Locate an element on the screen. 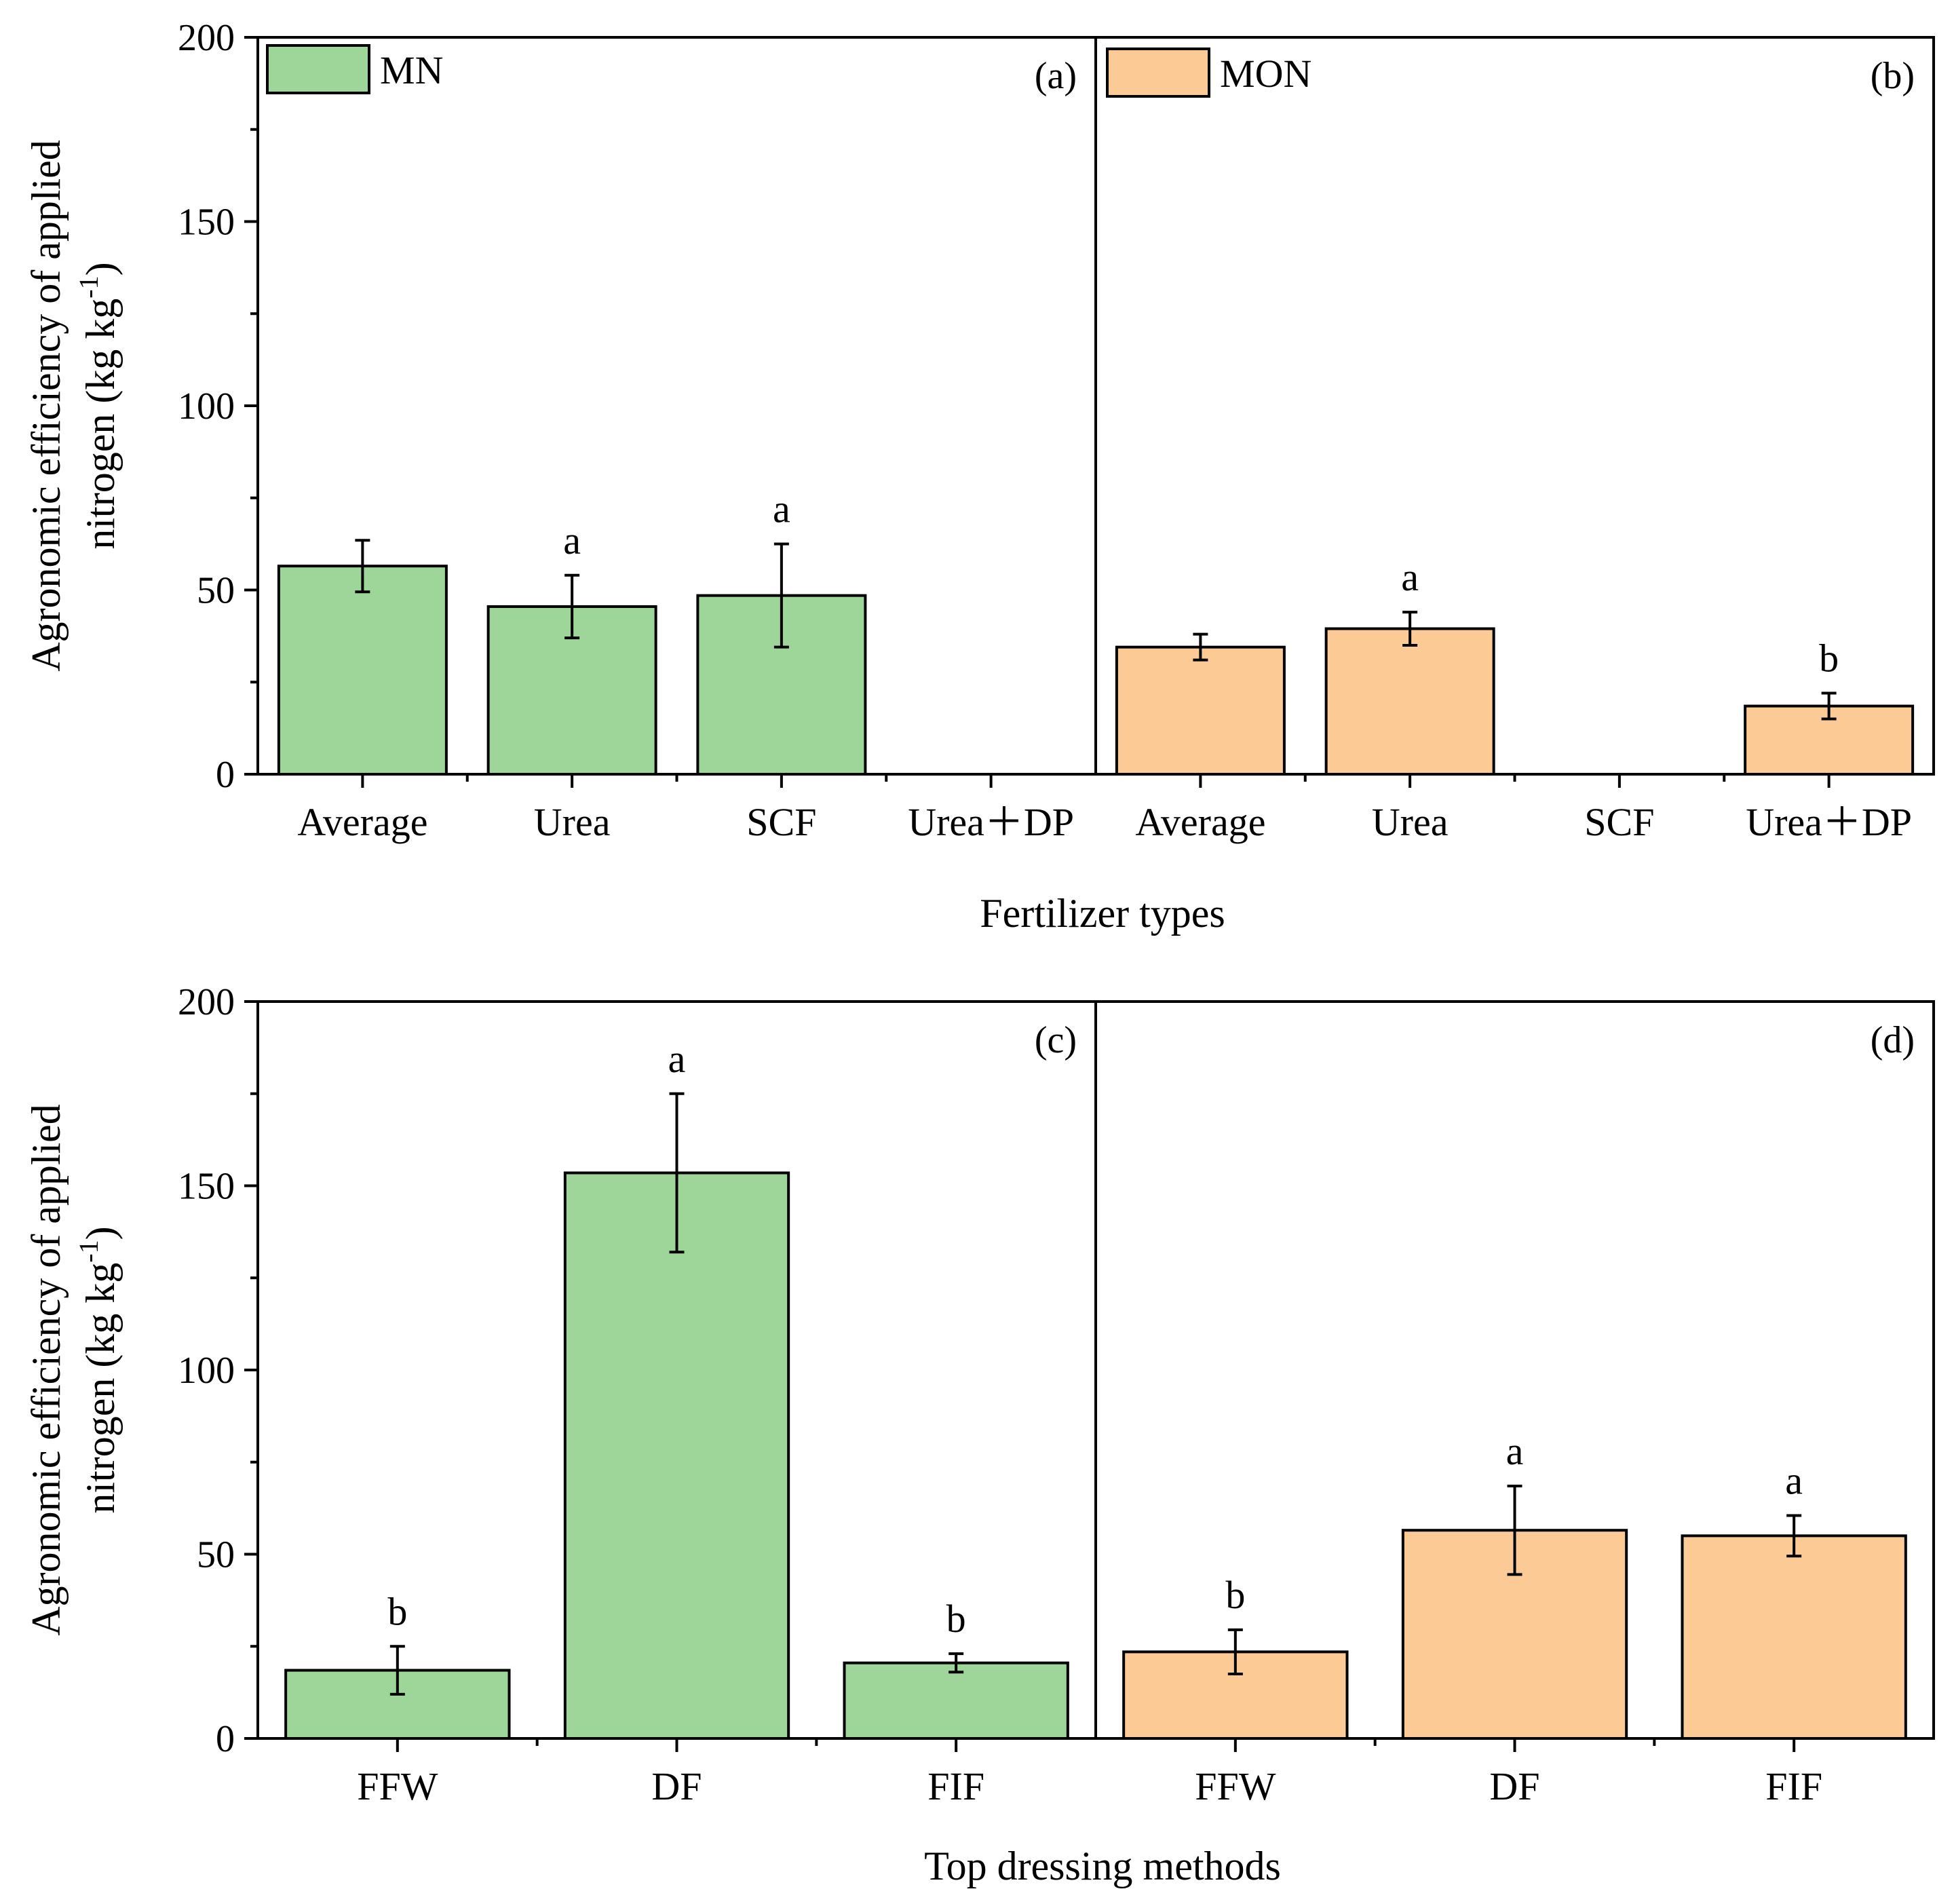 Image resolution: width=1954 pixels, height=1904 pixels. bar-mn-fif is located at coordinates (956, 1700).